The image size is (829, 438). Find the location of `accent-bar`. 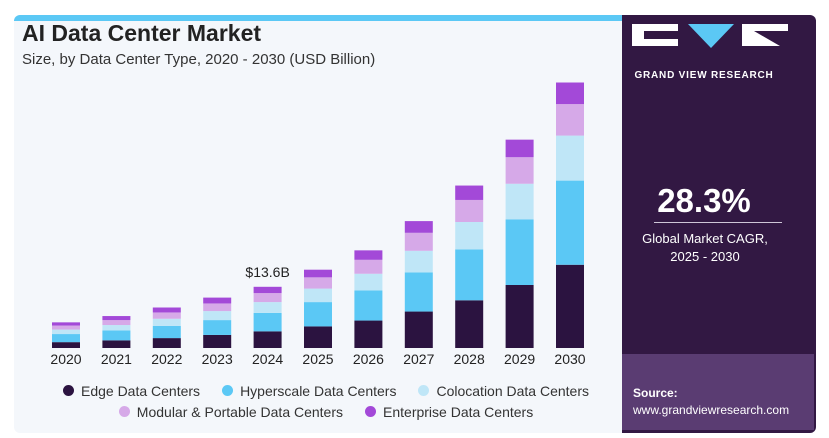

accent-bar is located at coordinates (318, 18).